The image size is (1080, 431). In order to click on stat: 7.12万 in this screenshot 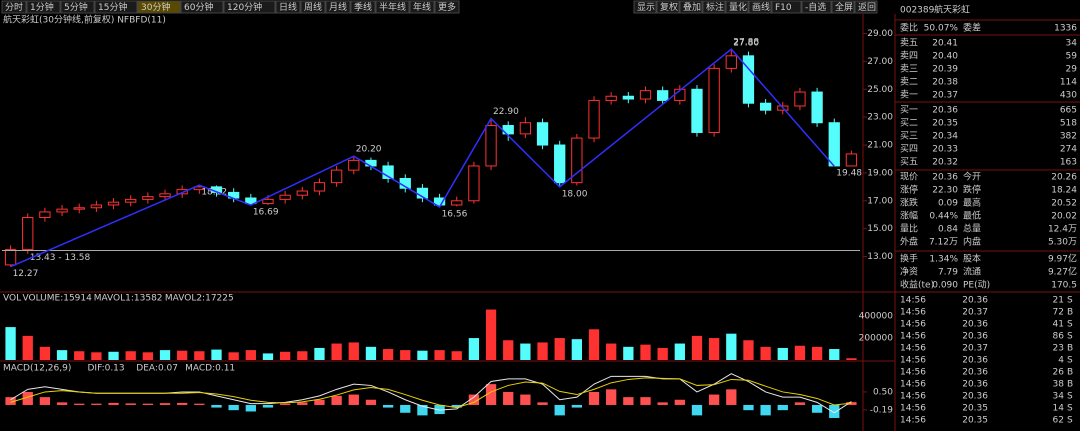, I will do `click(943, 243)`.